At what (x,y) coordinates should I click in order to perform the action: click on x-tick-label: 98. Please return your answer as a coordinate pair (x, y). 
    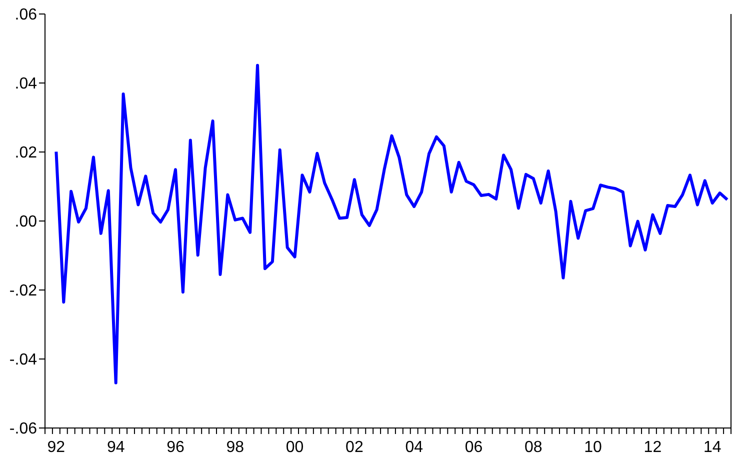
    Looking at the image, I should click on (235, 447).